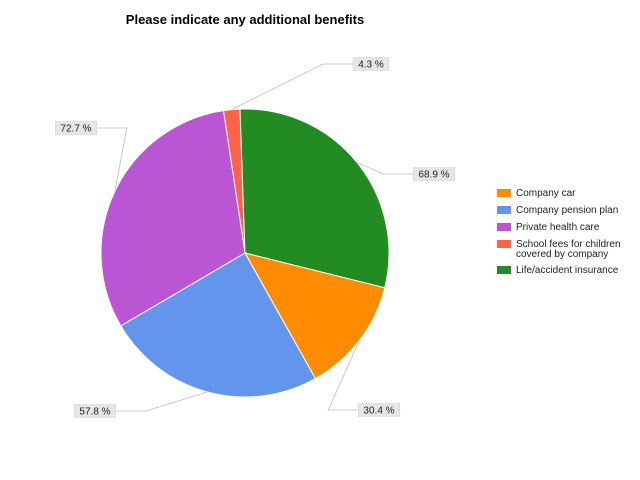 Image resolution: width=640 pixels, height=480 pixels. I want to click on data-label-box-company-pension-plan, so click(95, 411).